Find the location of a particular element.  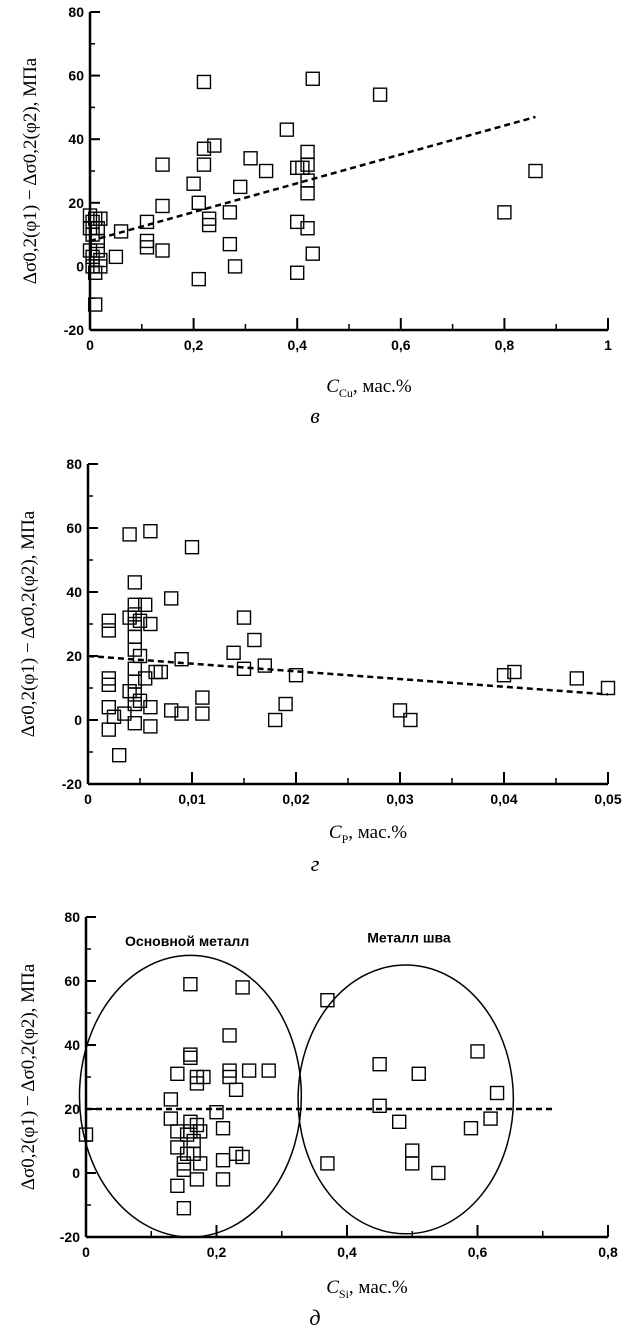

p3-x-tick-label: 0,8 is located at coordinates (608, 1252).